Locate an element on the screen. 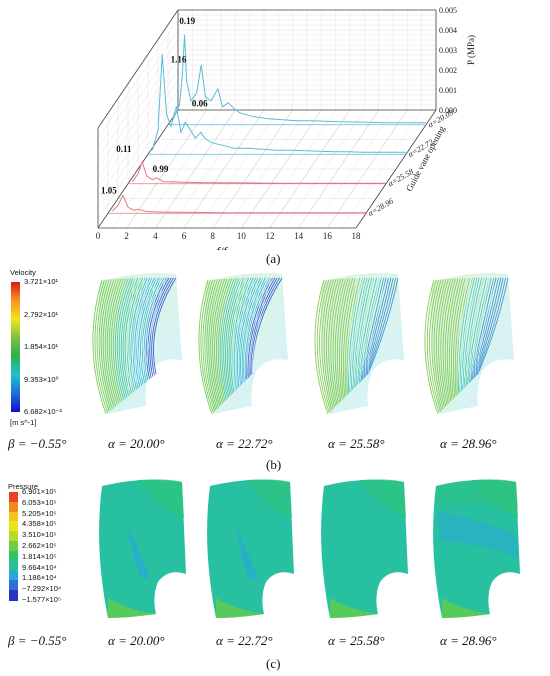 The height and width of the screenshot is (676, 550). beta-caption: β = −0.55° is located at coordinates (37, 443).